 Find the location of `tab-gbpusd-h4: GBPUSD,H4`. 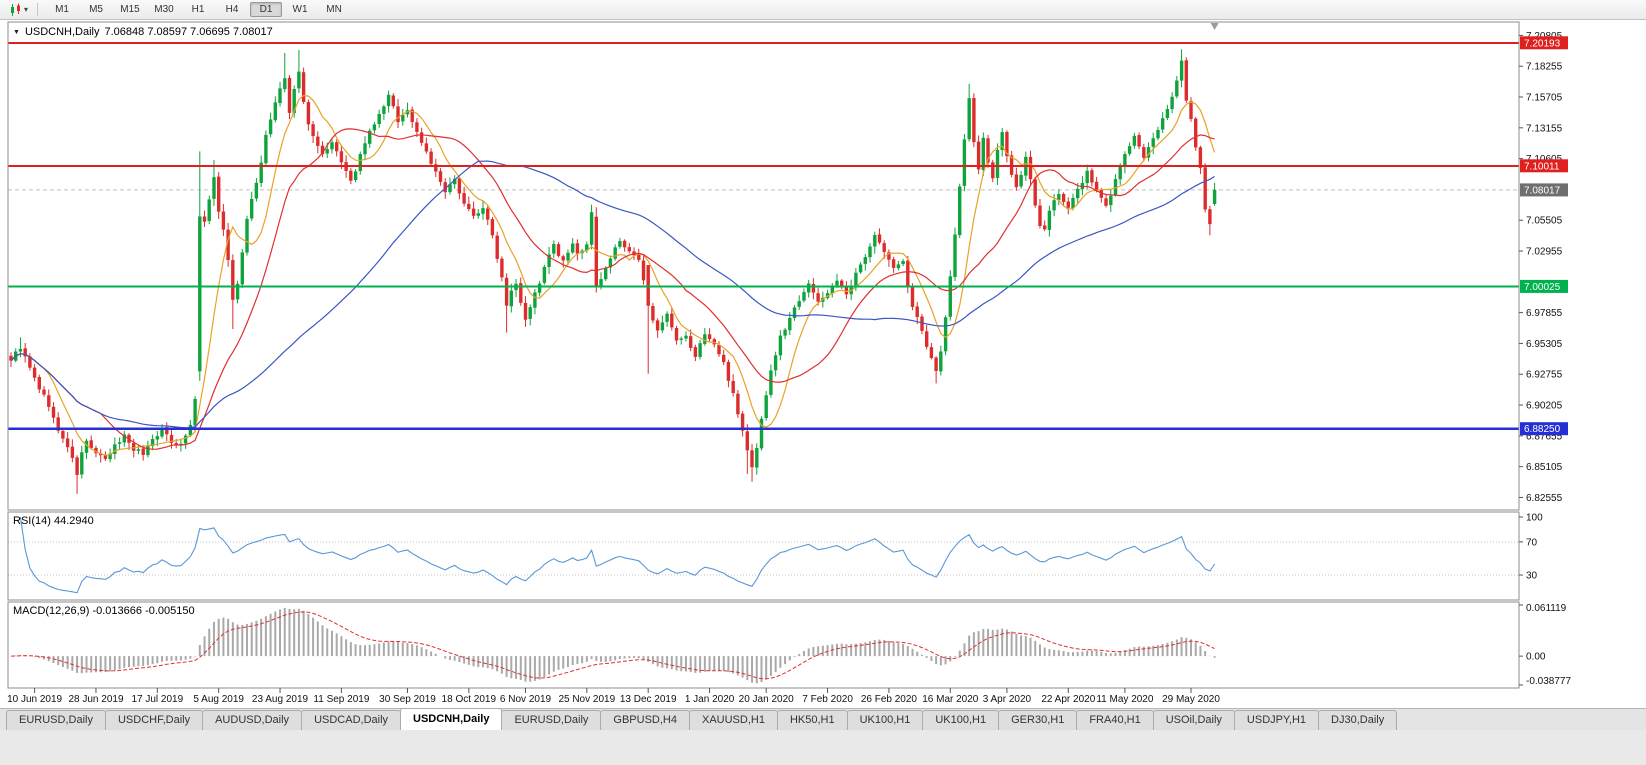

tab-gbpusd-h4: GBPUSD,H4 is located at coordinates (645, 720).